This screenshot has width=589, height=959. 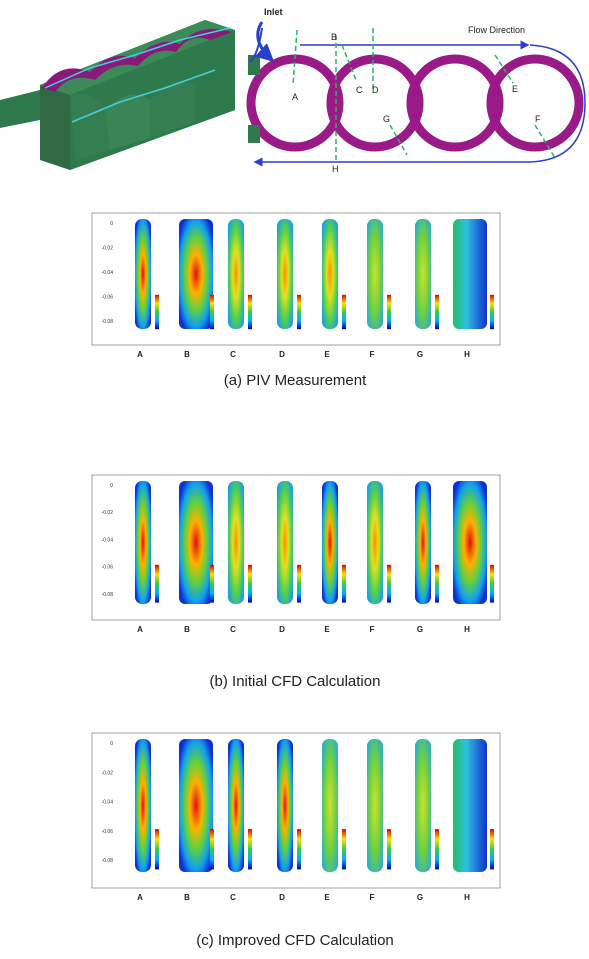 What do you see at coordinates (386, 119) in the screenshot?
I see `section-label: G` at bounding box center [386, 119].